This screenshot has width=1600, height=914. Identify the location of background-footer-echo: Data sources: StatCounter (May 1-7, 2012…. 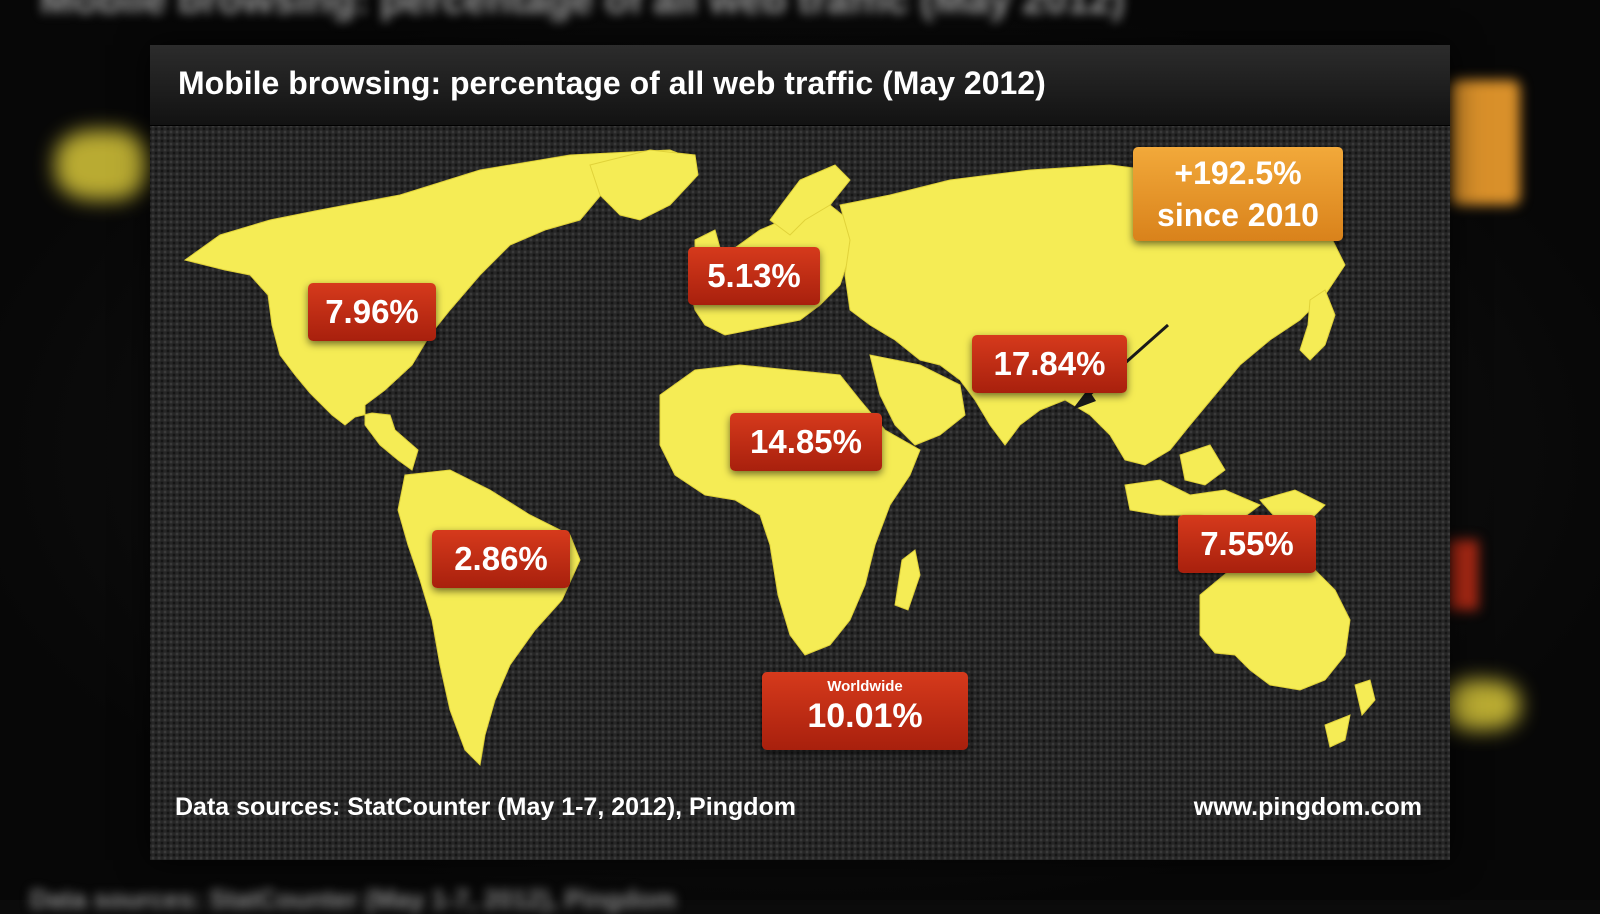
(353, 899).